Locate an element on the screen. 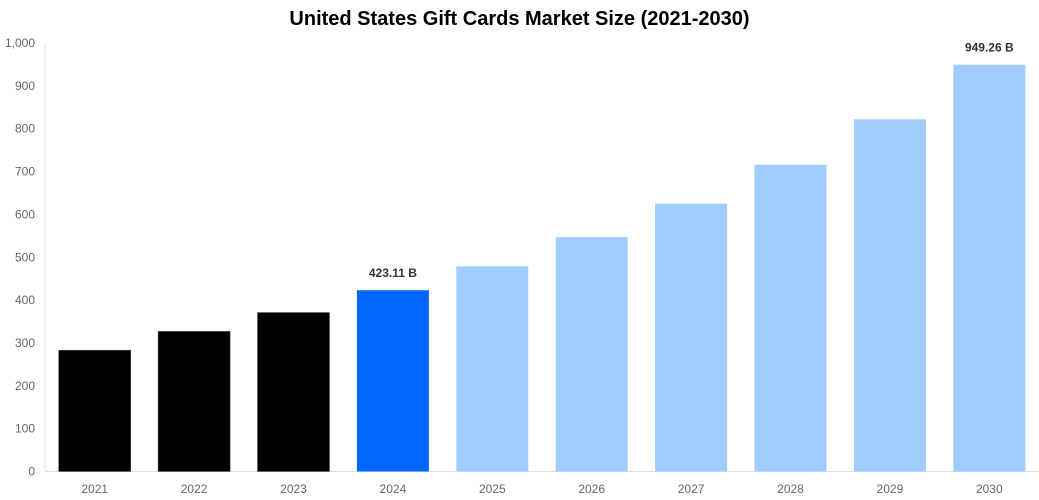 Image resolution: width=1039 pixels, height=500 pixels. x-tick-label: 2021 is located at coordinates (94, 489).